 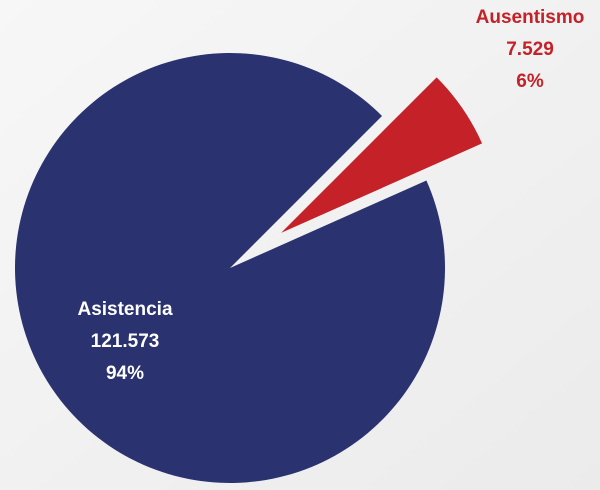 What do you see at coordinates (530, 49) in the screenshot?
I see `value-label: 7.529` at bounding box center [530, 49].